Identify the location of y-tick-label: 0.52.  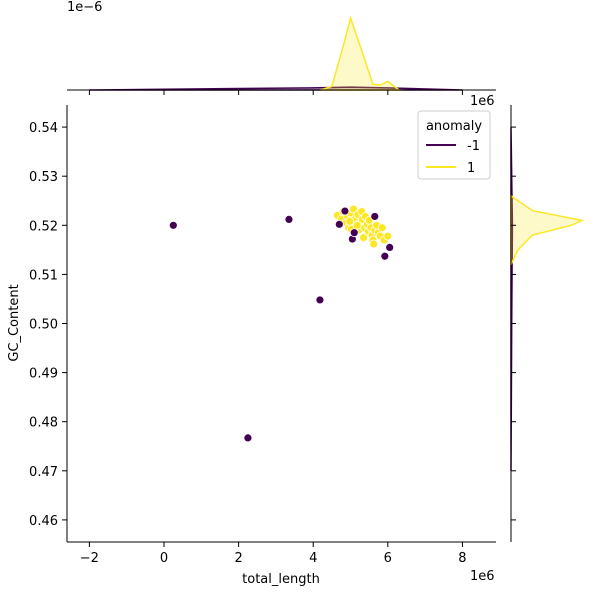
(43, 226).